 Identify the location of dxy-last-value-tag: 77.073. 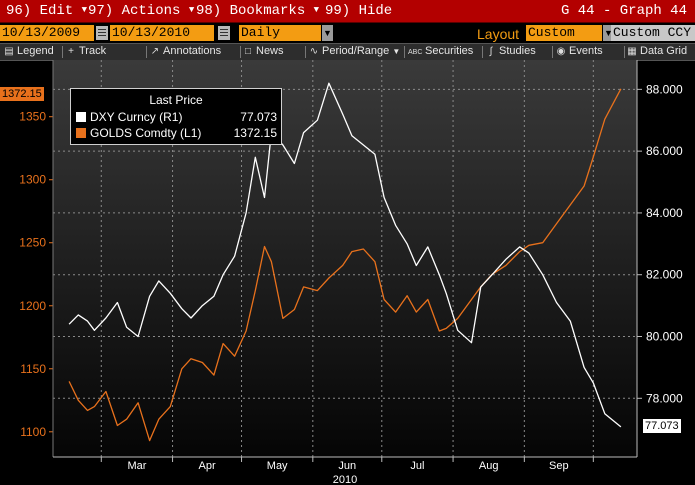
(662, 426).